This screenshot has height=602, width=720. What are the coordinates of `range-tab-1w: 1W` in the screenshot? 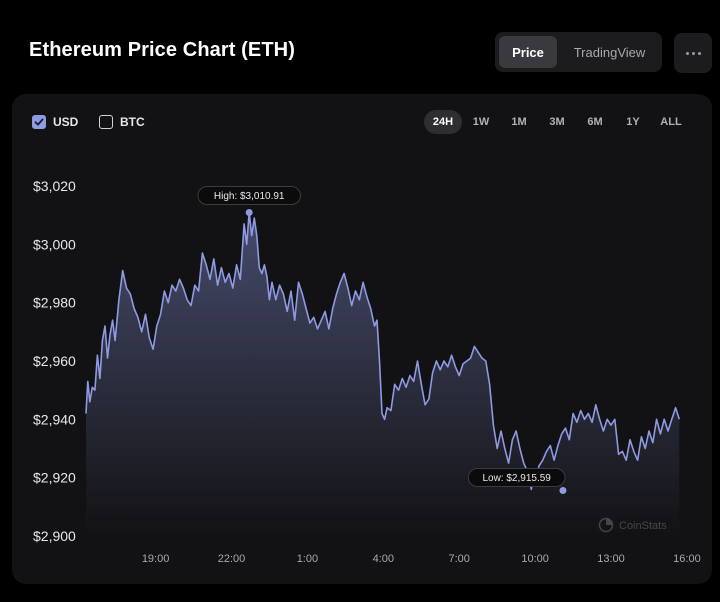 It's located at (481, 122).